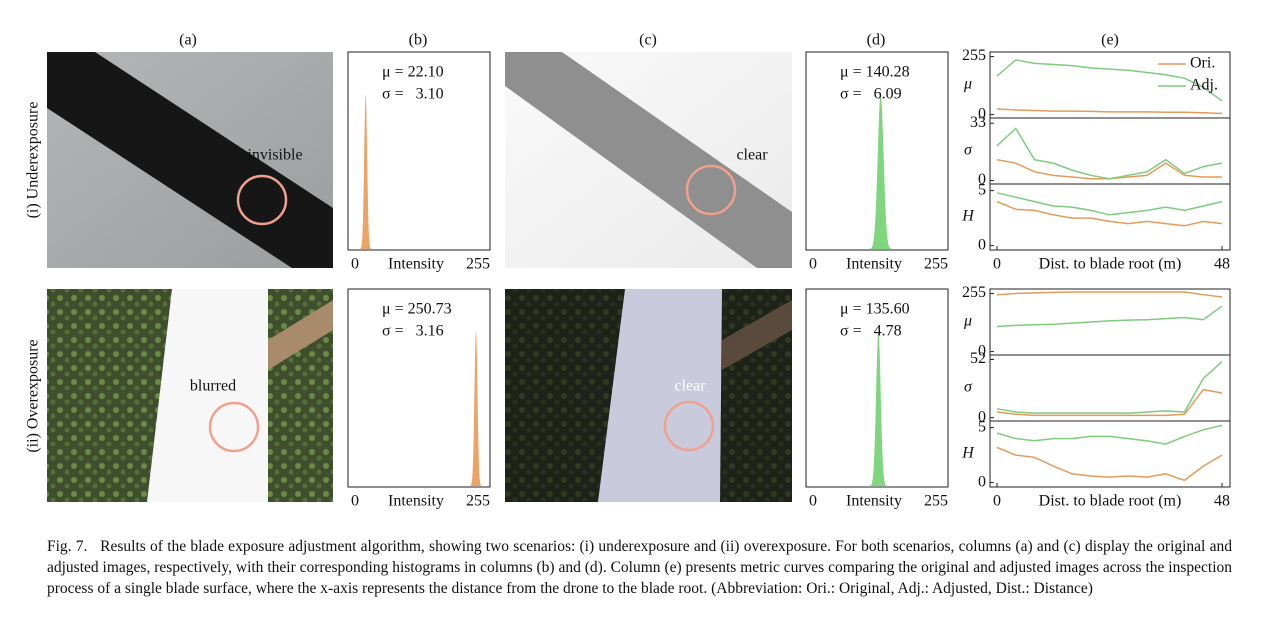 This screenshot has width=1265, height=629. Describe the element at coordinates (417, 309) in the screenshot. I see `histogram-mean: μ = 250.73` at that location.